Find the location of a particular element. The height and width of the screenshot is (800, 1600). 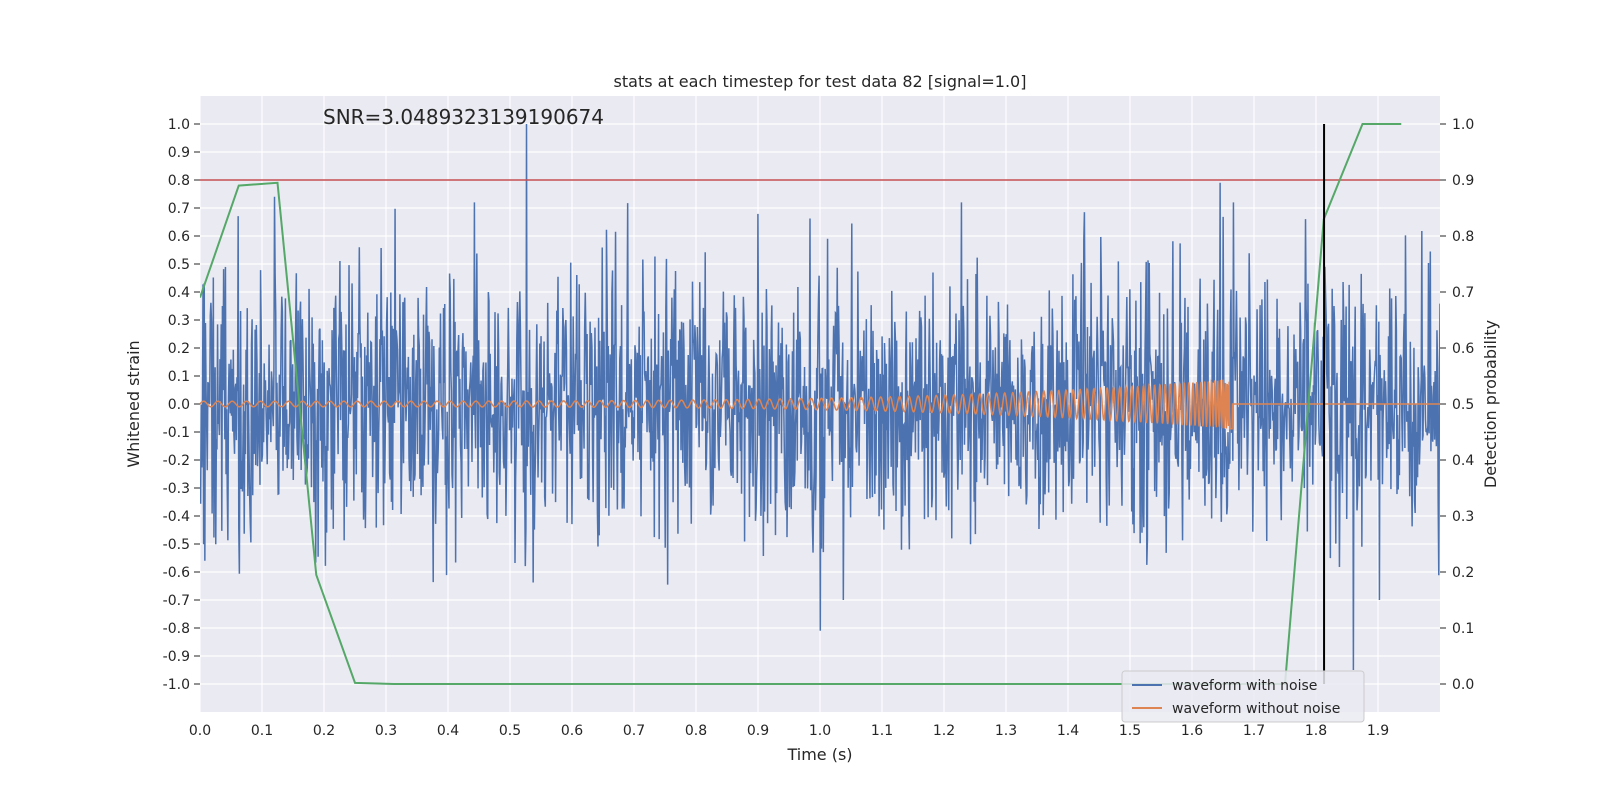

x-tick-label: 1.3 is located at coordinates (1006, 731).